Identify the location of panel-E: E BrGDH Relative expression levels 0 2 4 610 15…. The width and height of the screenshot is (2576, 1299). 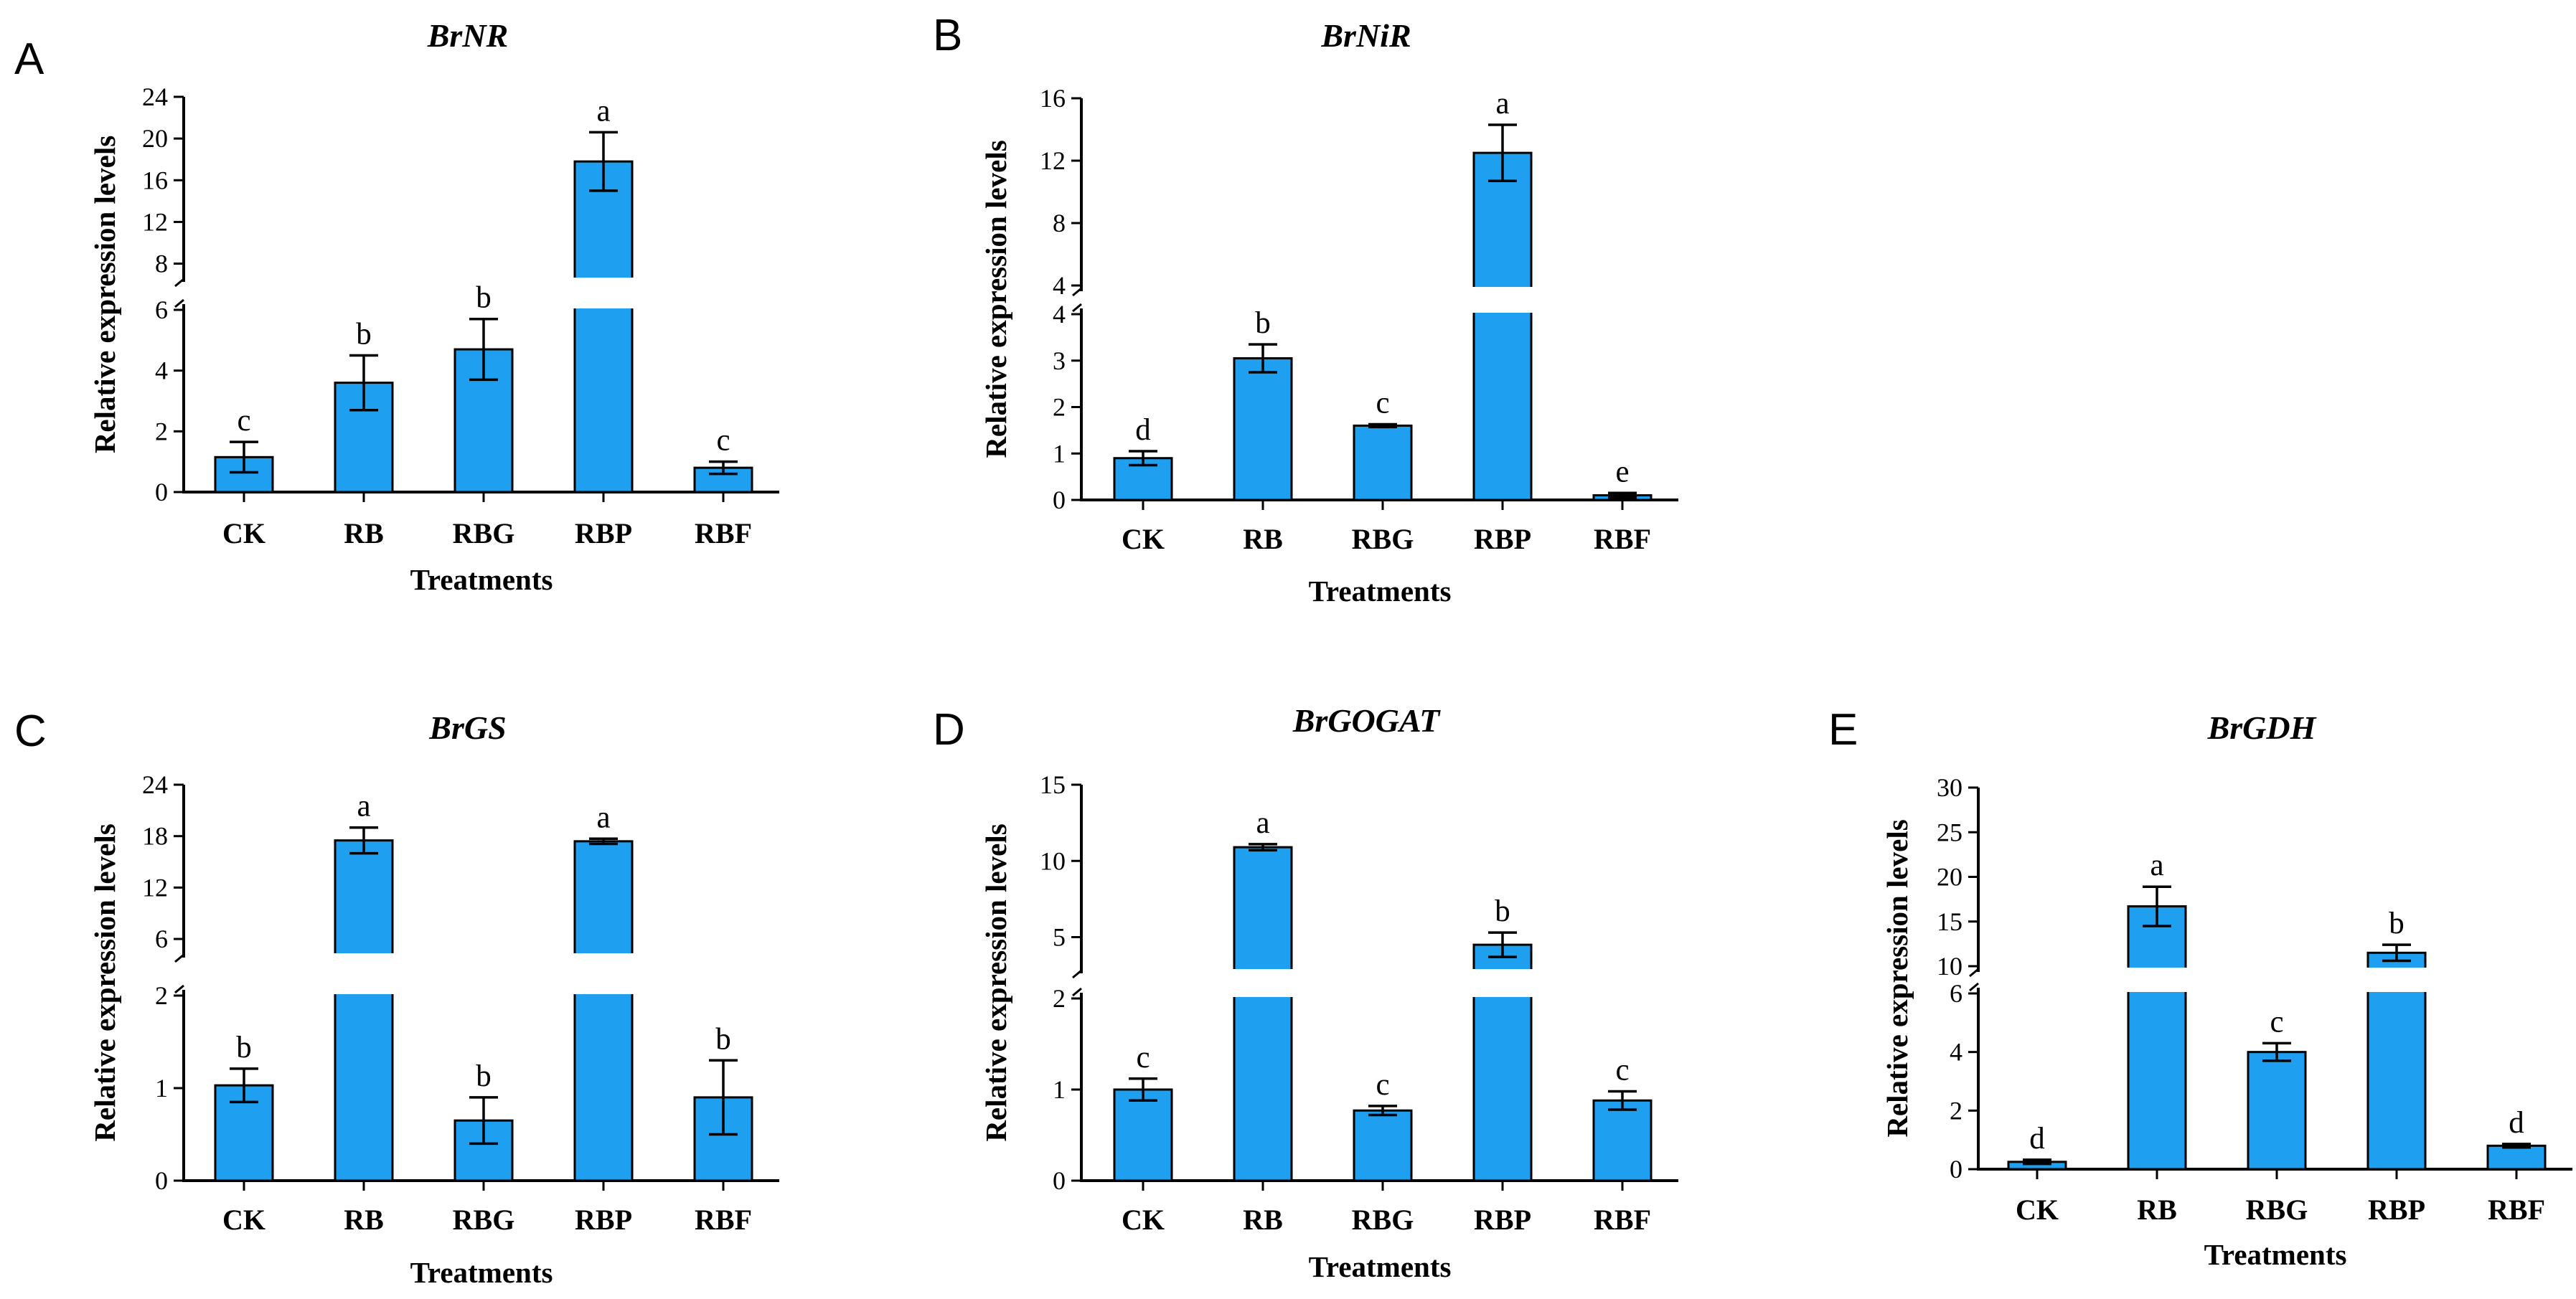
(2200, 988).